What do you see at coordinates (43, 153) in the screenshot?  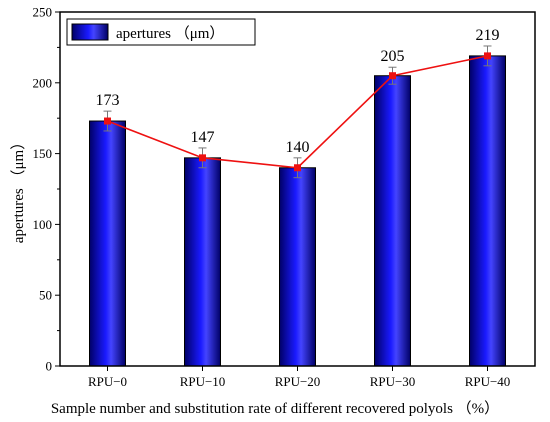 I see `y-tick-label: 150` at bounding box center [43, 153].